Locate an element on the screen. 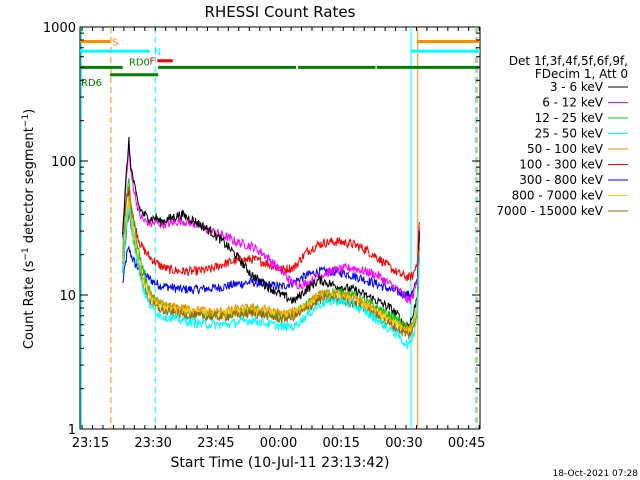 The image size is (640, 480). legend-label: 7000 - 15000 keV is located at coordinates (549, 211).